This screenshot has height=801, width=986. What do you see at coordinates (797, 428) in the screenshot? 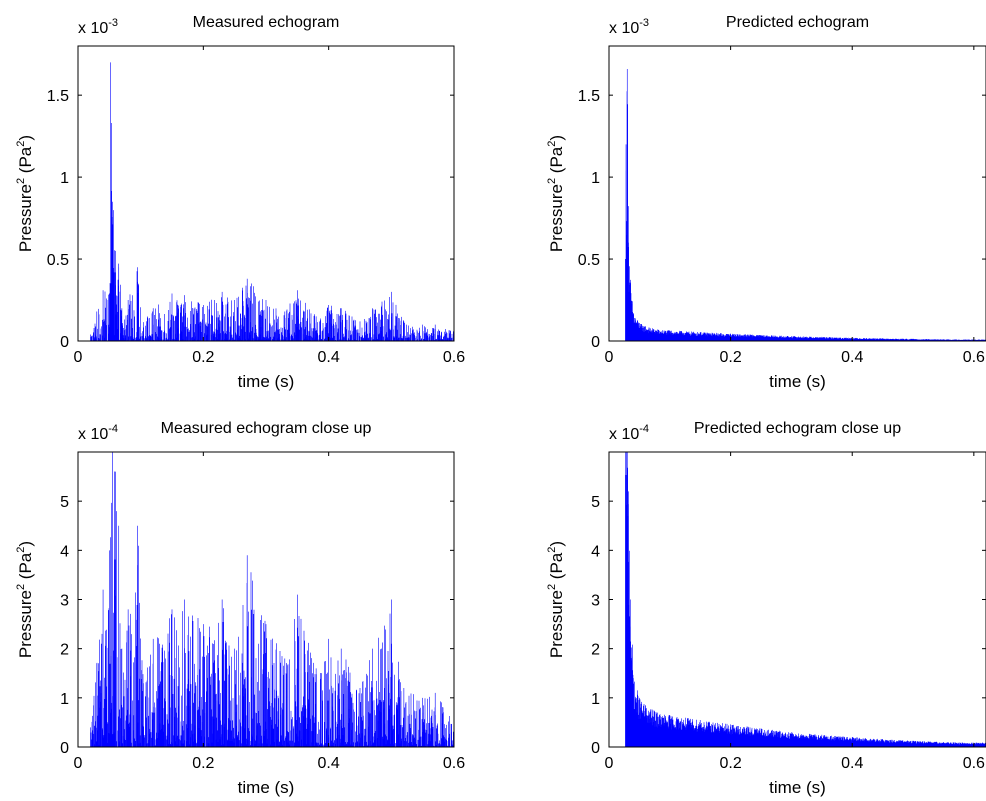
I see `chart-title: Predicted echogram close up` at bounding box center [797, 428].